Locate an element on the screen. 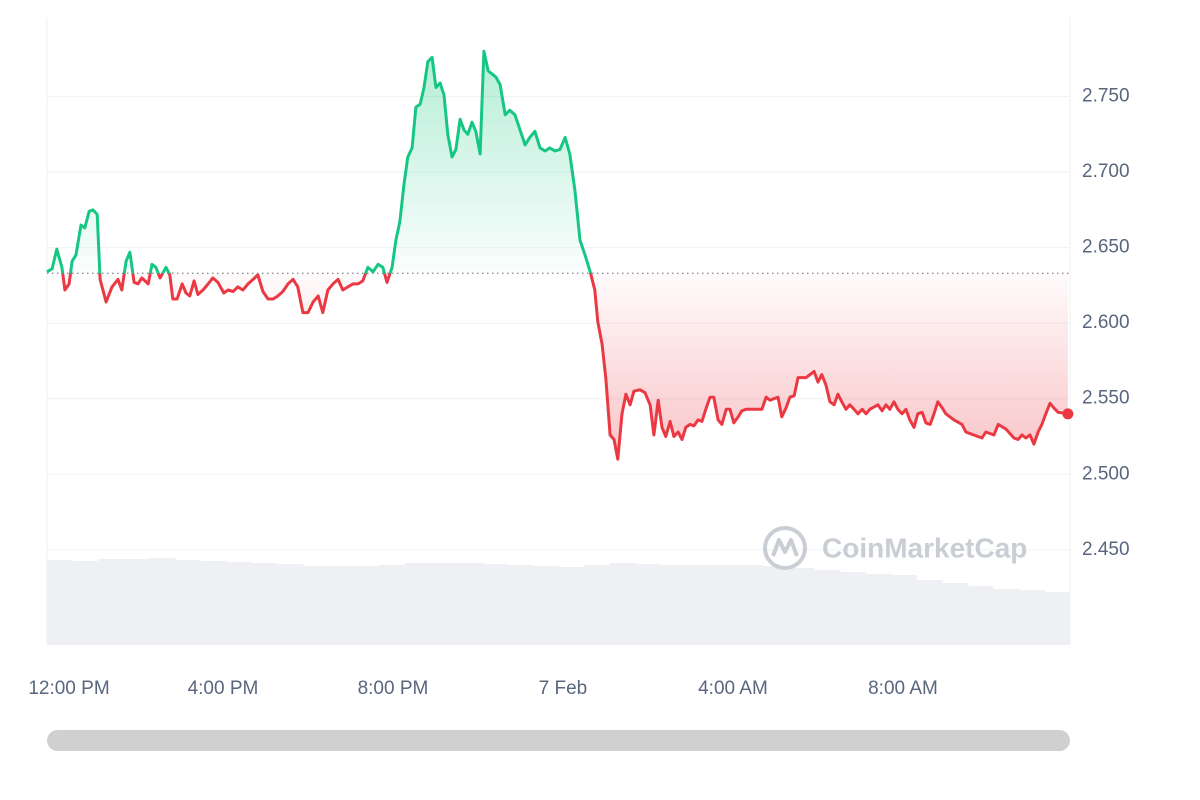 The width and height of the screenshot is (1200, 800). watermark-logo-mark is located at coordinates (785, 547).